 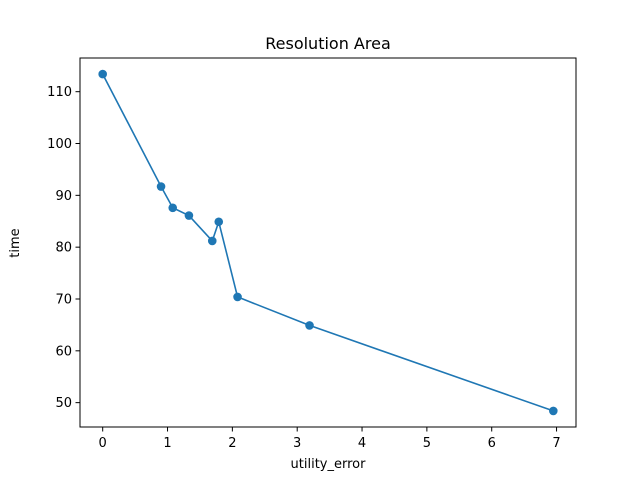 I want to click on x-tick-label: 5, so click(x=427, y=443).